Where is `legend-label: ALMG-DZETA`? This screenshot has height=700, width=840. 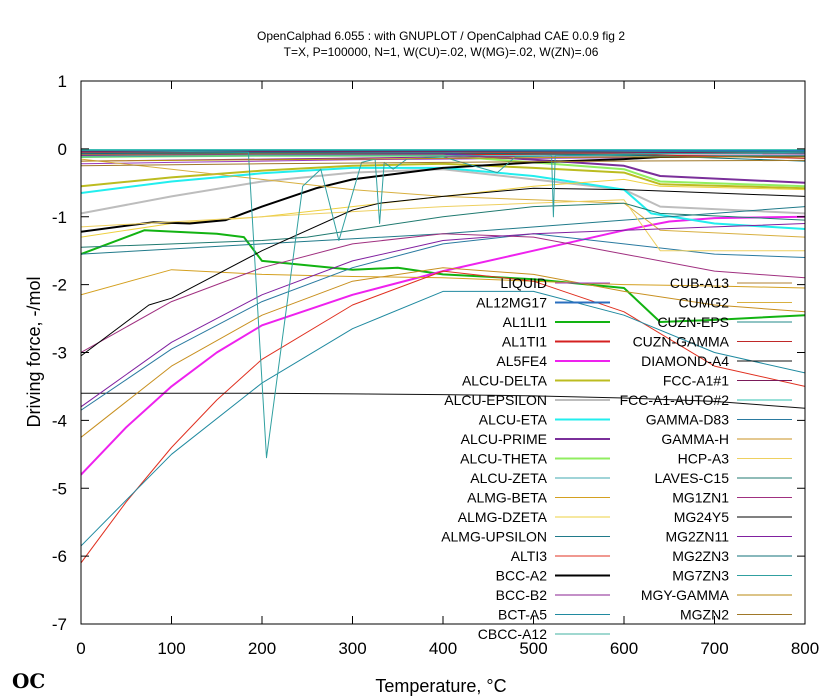 legend-label: ALMG-DZETA is located at coordinates (503, 517).